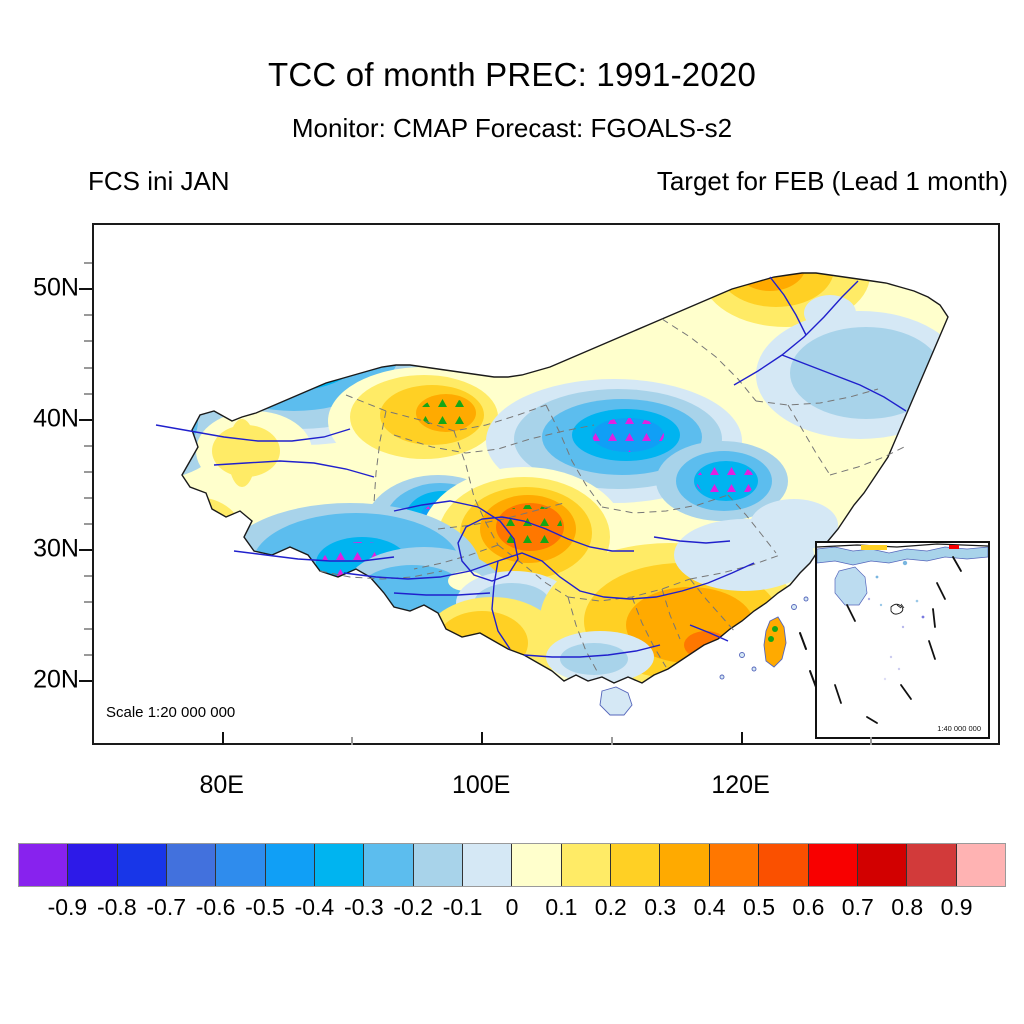 The width and height of the screenshot is (1024, 1024). Describe the element at coordinates (67, 907) in the screenshot. I see `colorbar-tick--0.9: -0.9` at that location.